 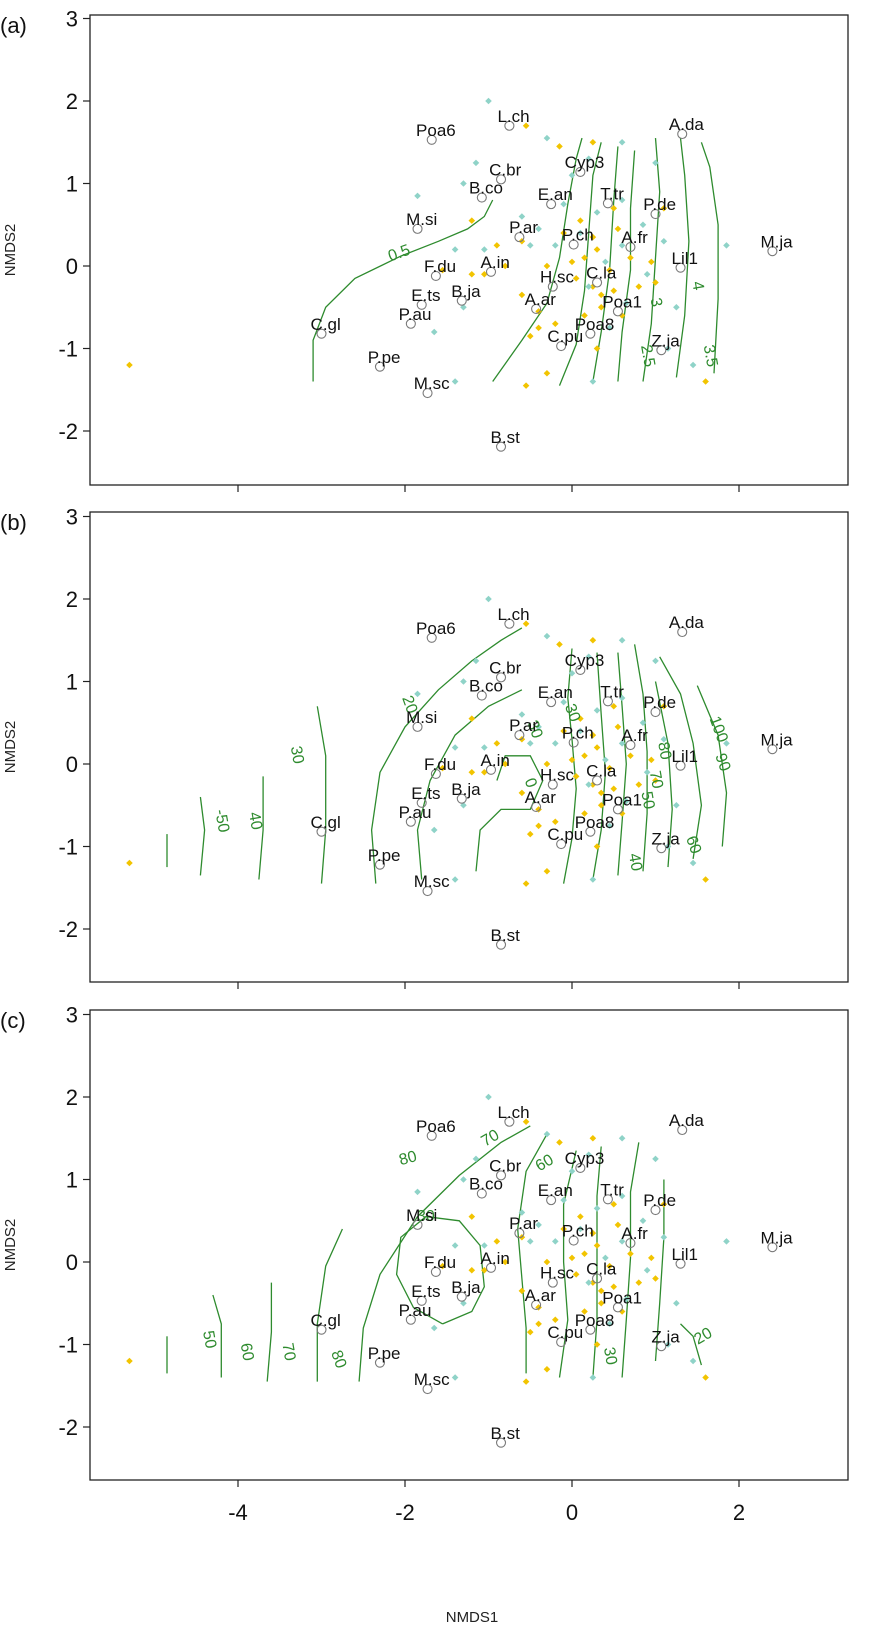 I want to click on species-label: M.si, so click(x=421, y=717).